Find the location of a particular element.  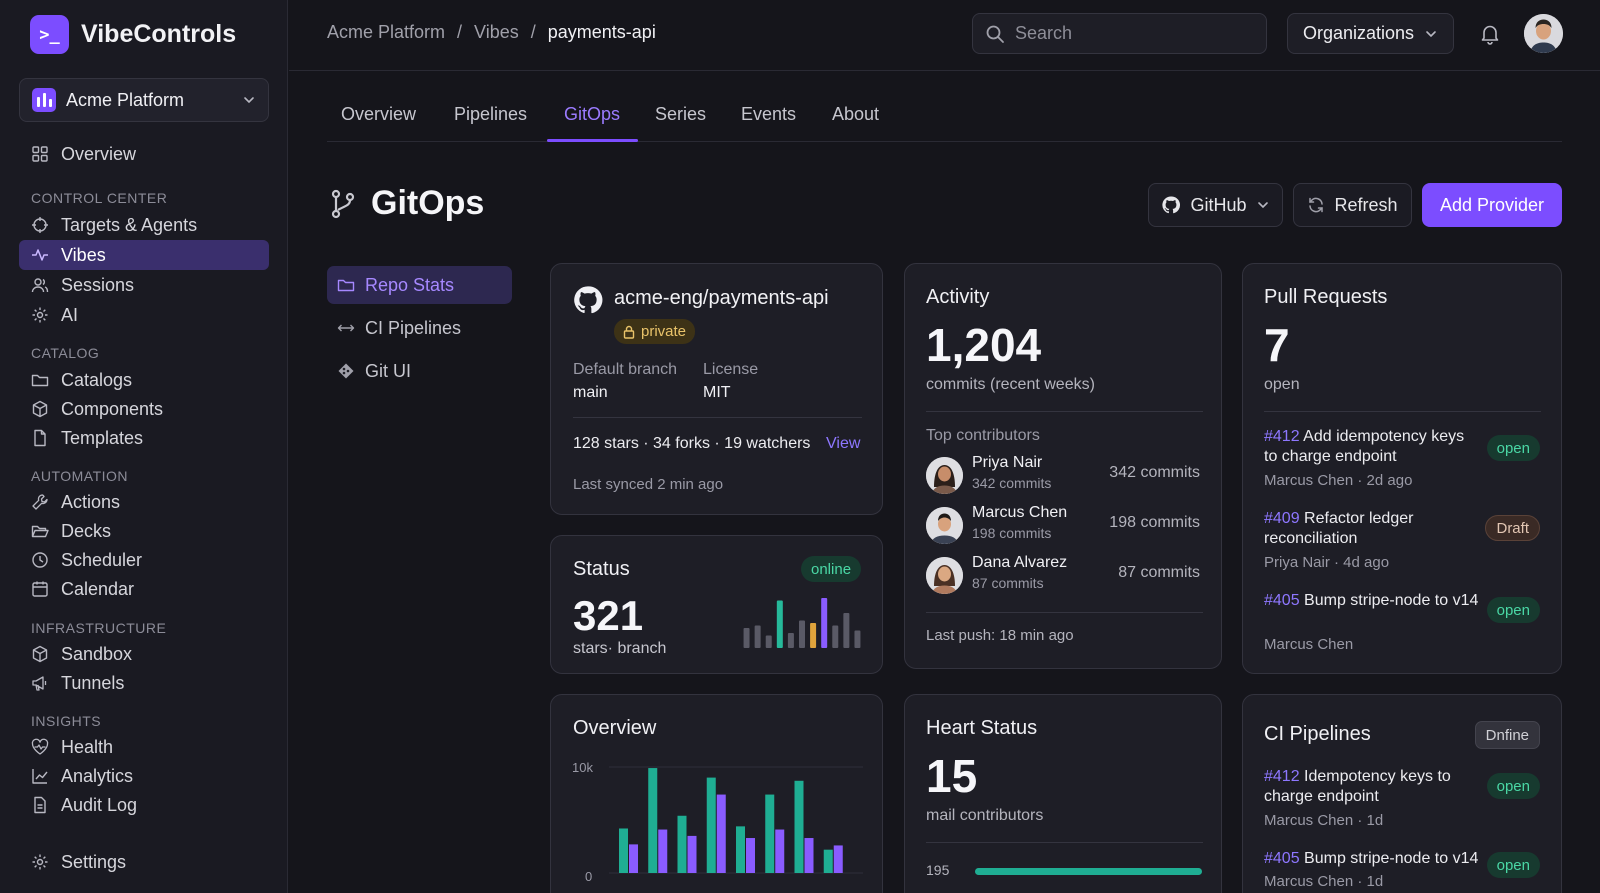

subnav-git-ui: Git UI is located at coordinates (419, 371).